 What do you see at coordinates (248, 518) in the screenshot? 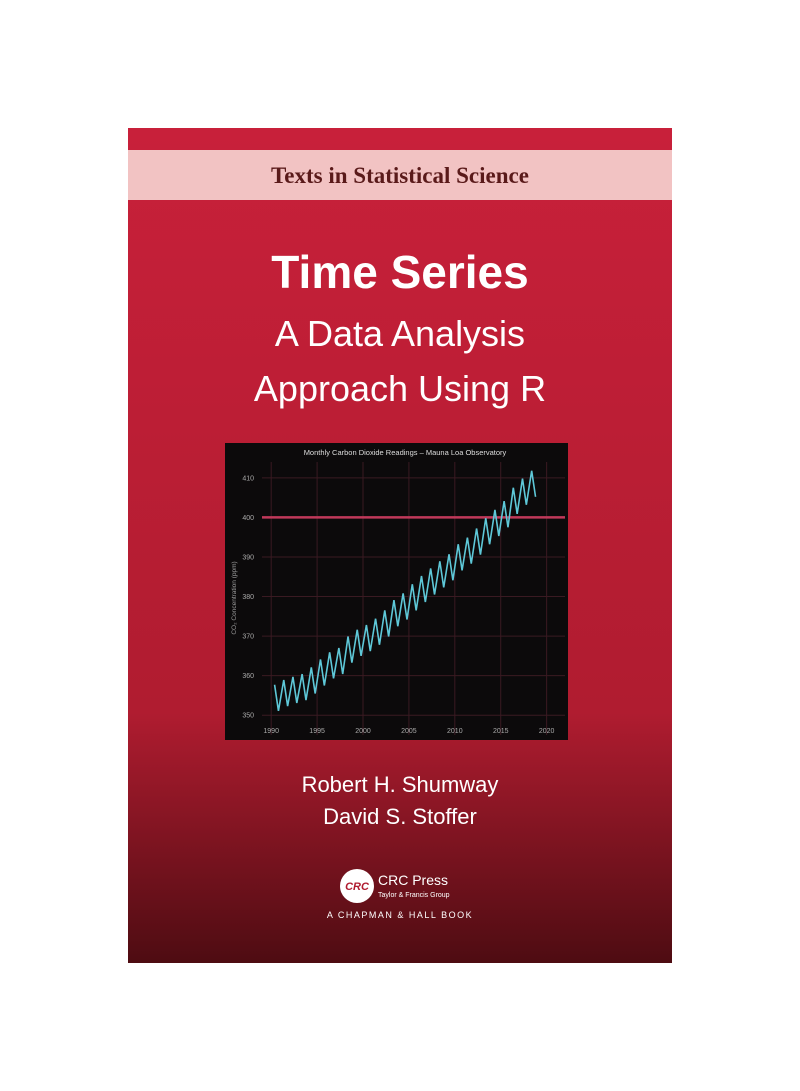
I see `y-tick-label: 400` at bounding box center [248, 518].